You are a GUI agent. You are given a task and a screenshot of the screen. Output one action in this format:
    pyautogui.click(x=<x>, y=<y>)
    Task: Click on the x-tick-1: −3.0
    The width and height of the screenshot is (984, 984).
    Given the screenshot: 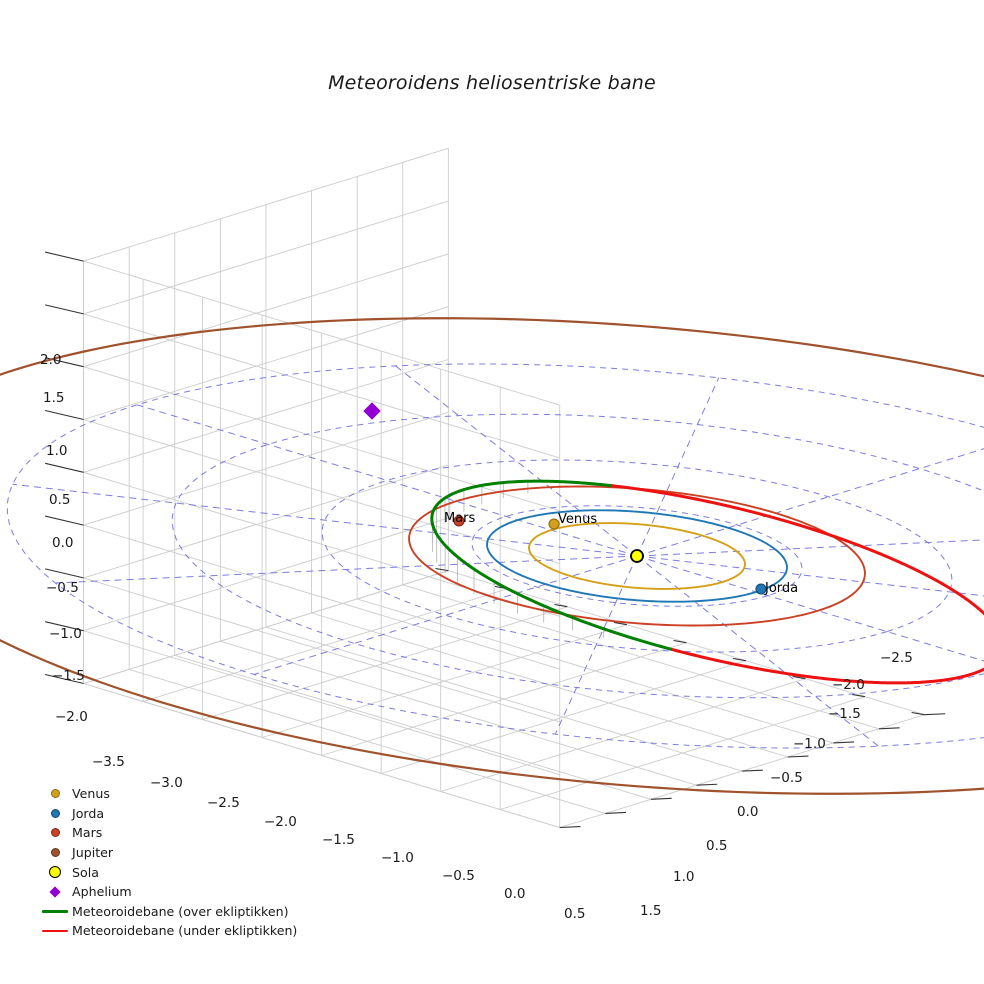 What is the action you would take?
    pyautogui.click(x=166, y=783)
    